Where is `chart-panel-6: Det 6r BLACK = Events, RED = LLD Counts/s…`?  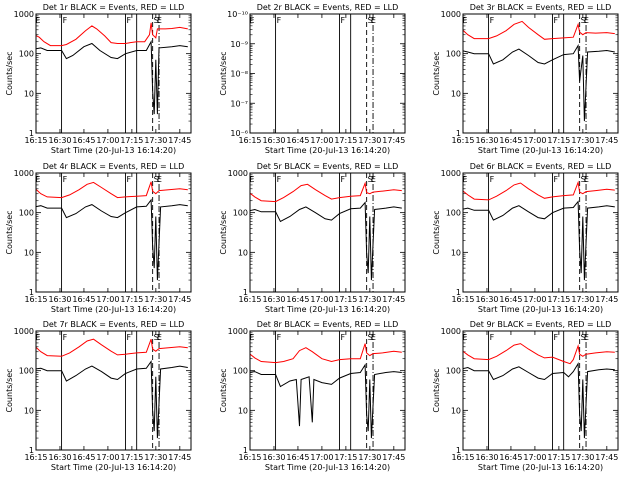 chart-panel-6: Det 6r BLACK = Events, RED = LLD Counts/s… is located at coordinates (525, 238).